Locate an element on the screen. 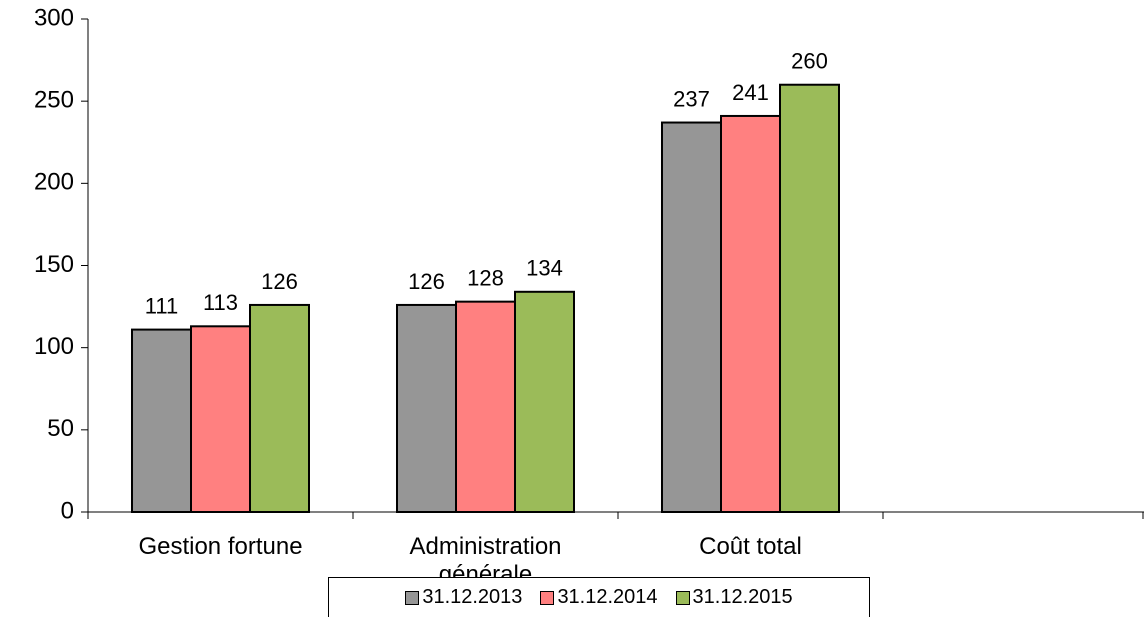  legend-item: 31.12.2014 is located at coordinates (599, 597).